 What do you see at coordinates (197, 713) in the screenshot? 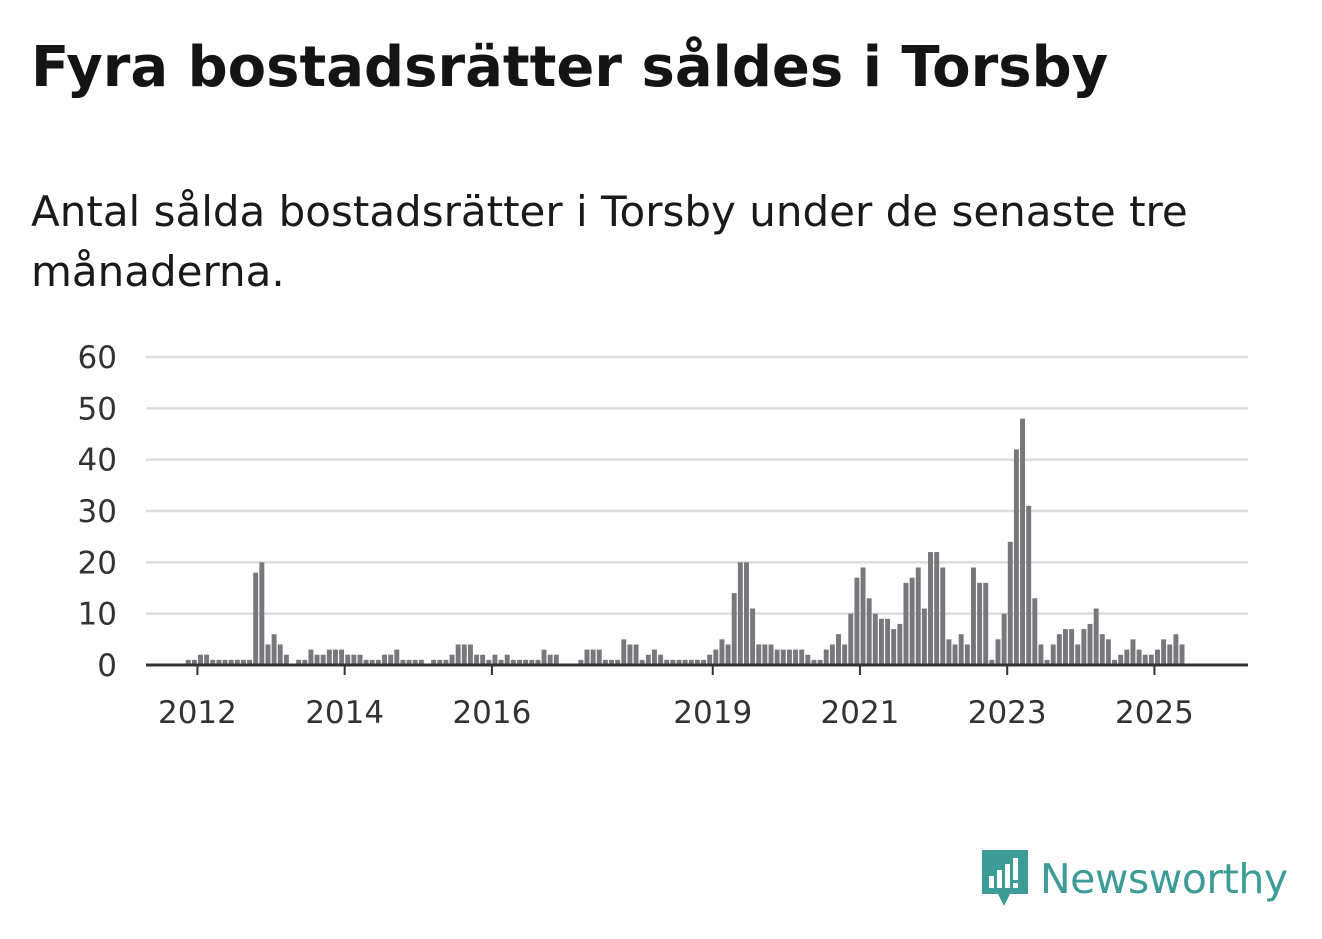
I see `x-tick-label: 2012` at bounding box center [197, 713].